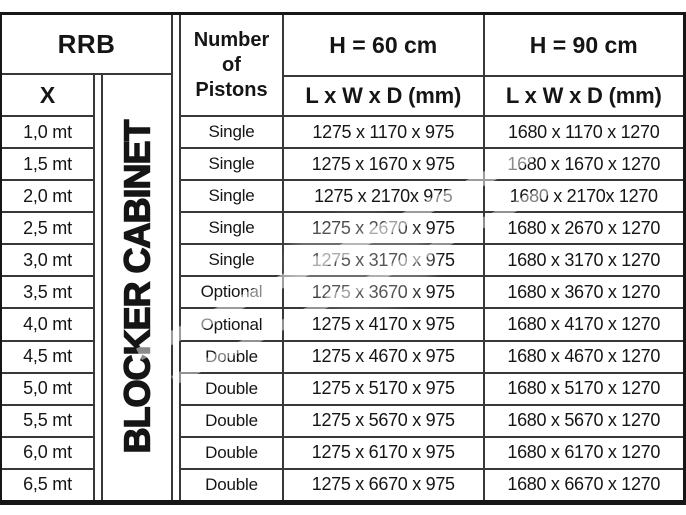 The image size is (686, 515). What do you see at coordinates (382, 195) in the screenshot?
I see `dims-h60-value: 1275 x 2170x 975` at bounding box center [382, 195].